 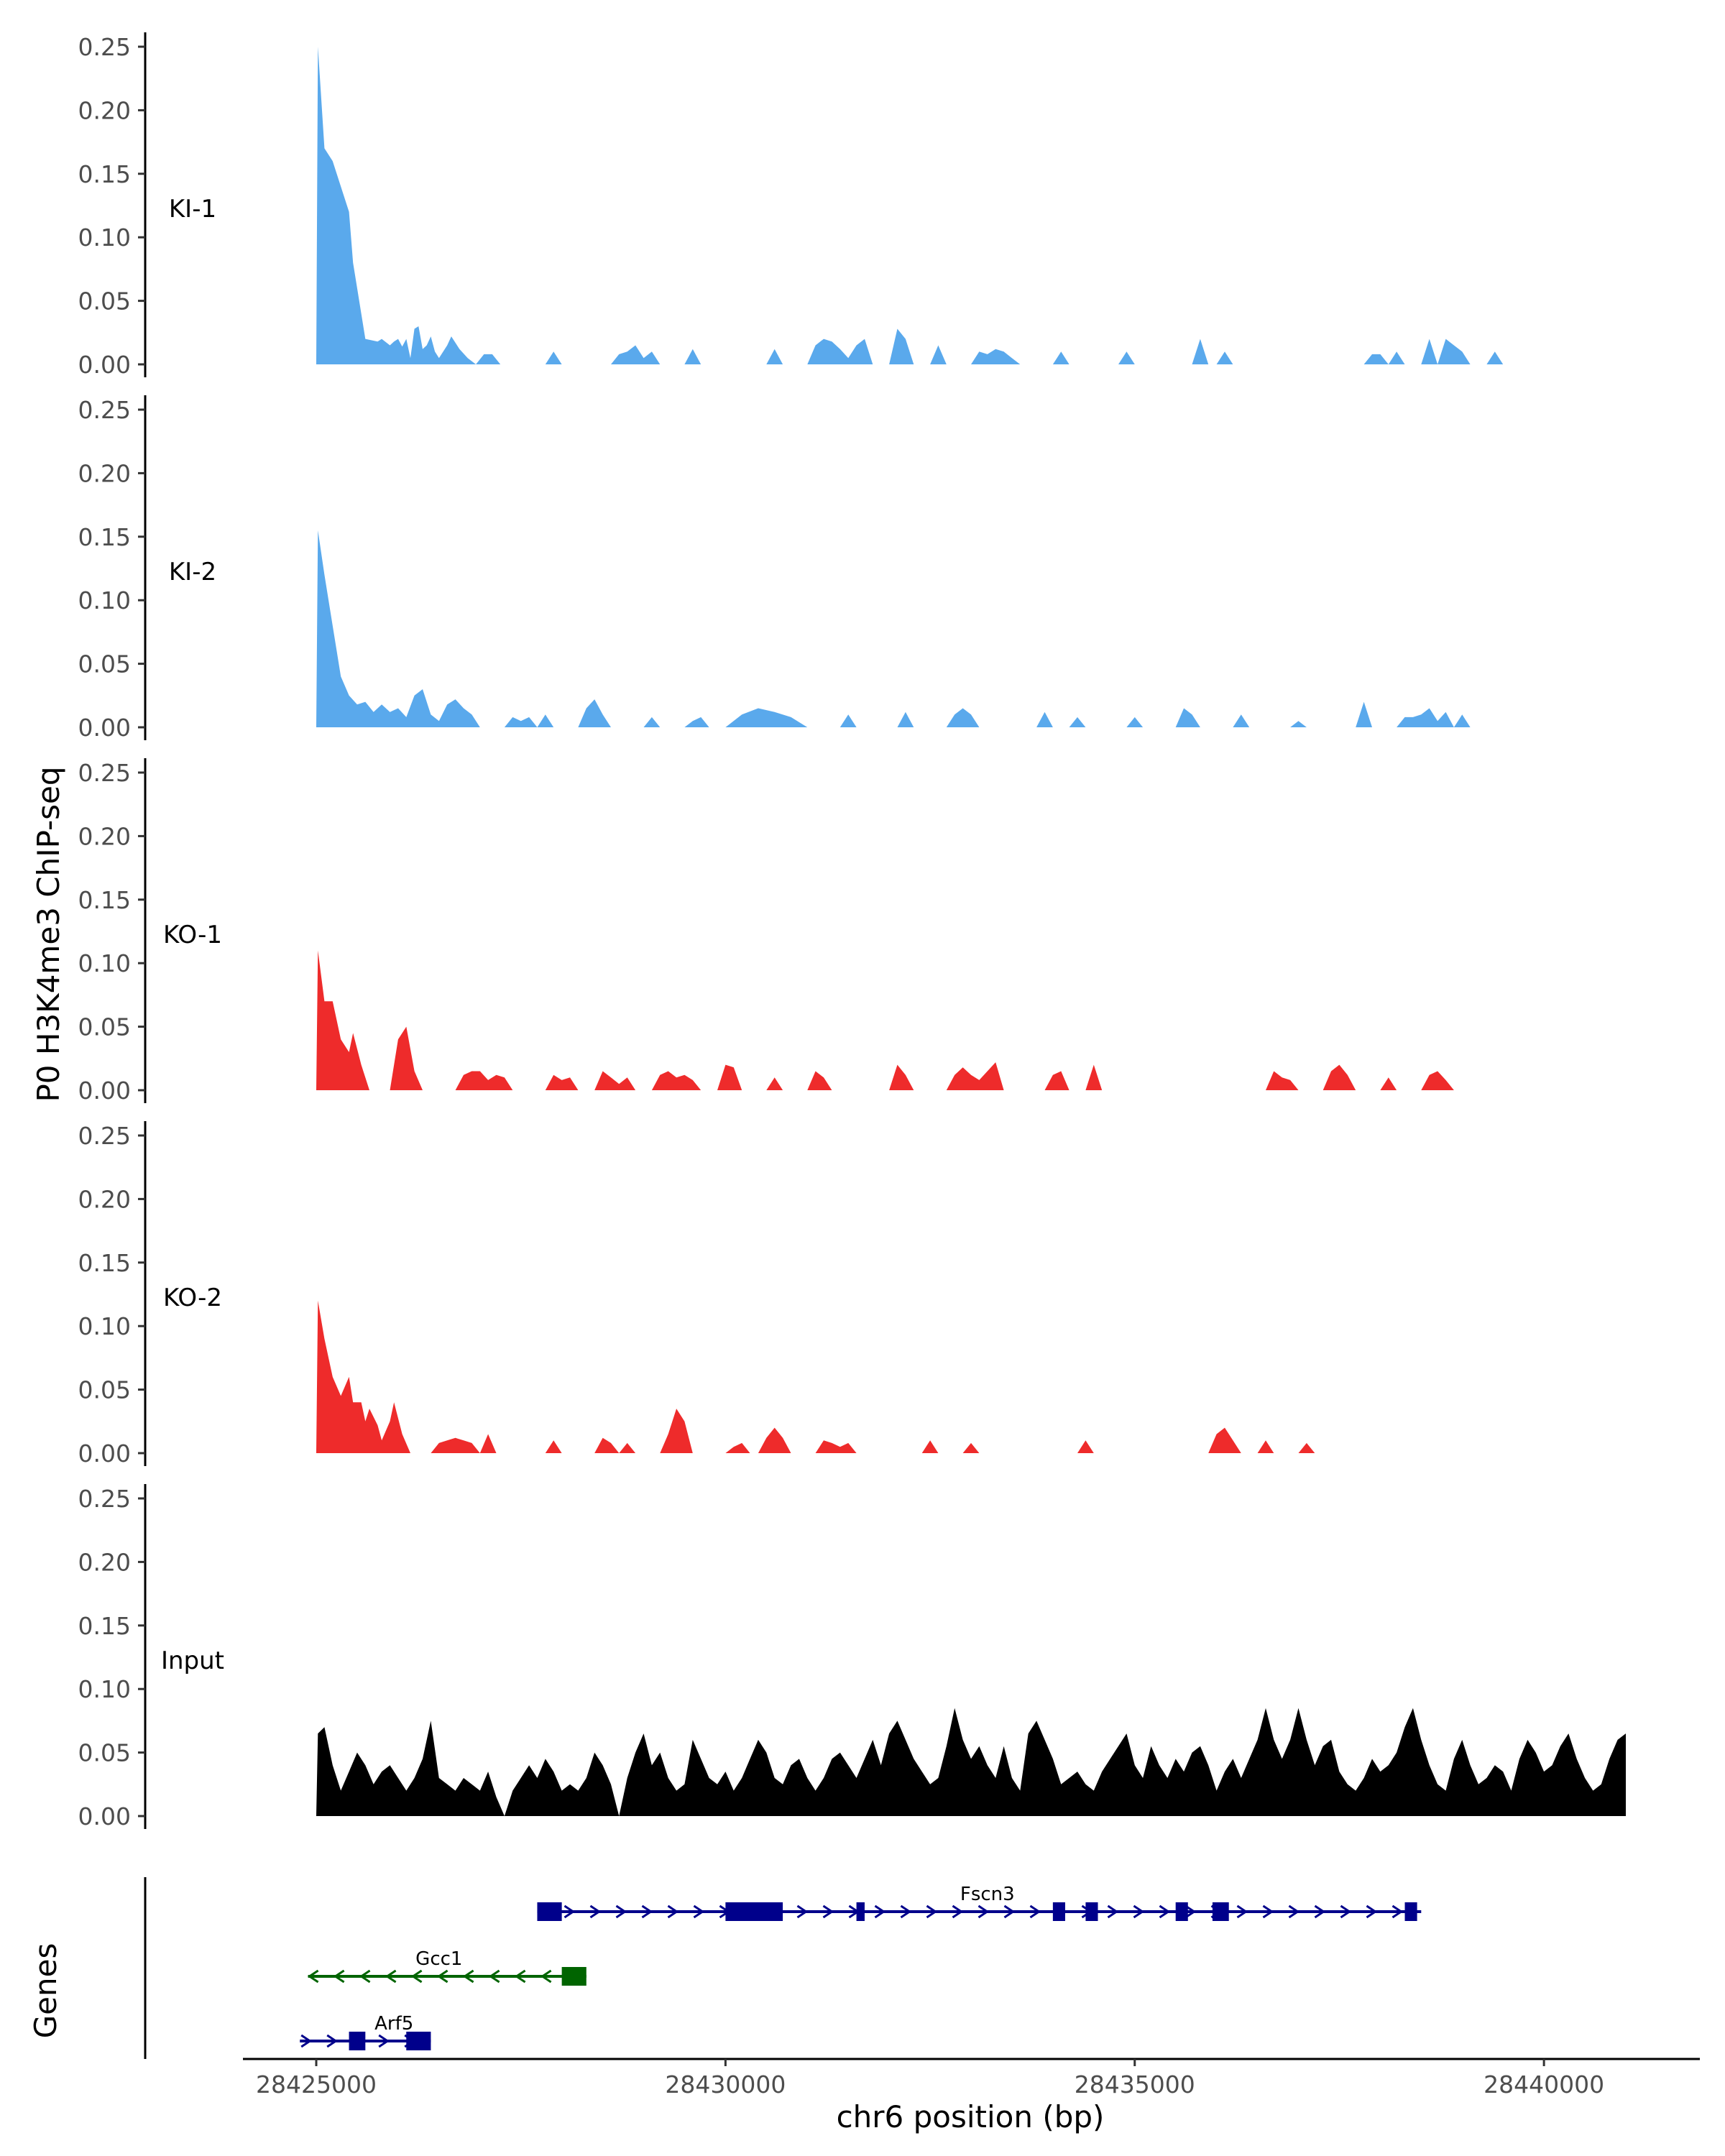 I want to click on y-axis-title: P0 H3K4me3 ChIP-seq, so click(x=48, y=934).